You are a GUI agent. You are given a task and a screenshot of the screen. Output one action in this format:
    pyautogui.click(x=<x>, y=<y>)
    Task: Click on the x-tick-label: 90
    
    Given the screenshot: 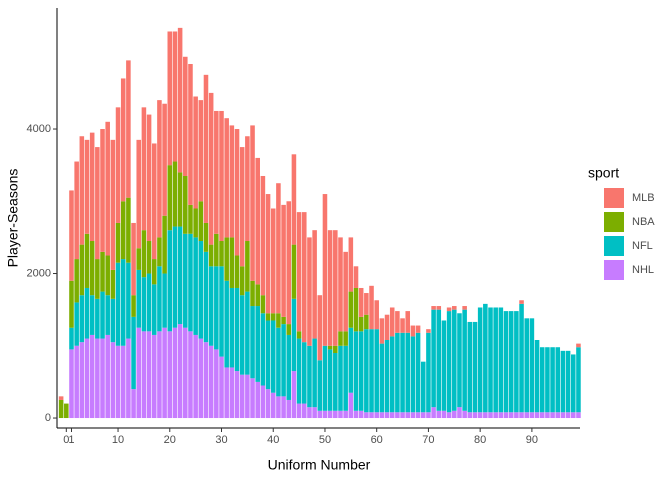 What is the action you would take?
    pyautogui.click(x=532, y=440)
    